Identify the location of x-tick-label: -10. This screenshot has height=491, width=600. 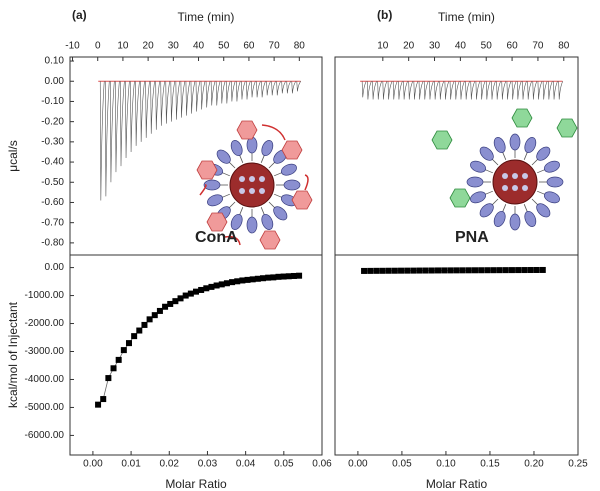
(72, 46).